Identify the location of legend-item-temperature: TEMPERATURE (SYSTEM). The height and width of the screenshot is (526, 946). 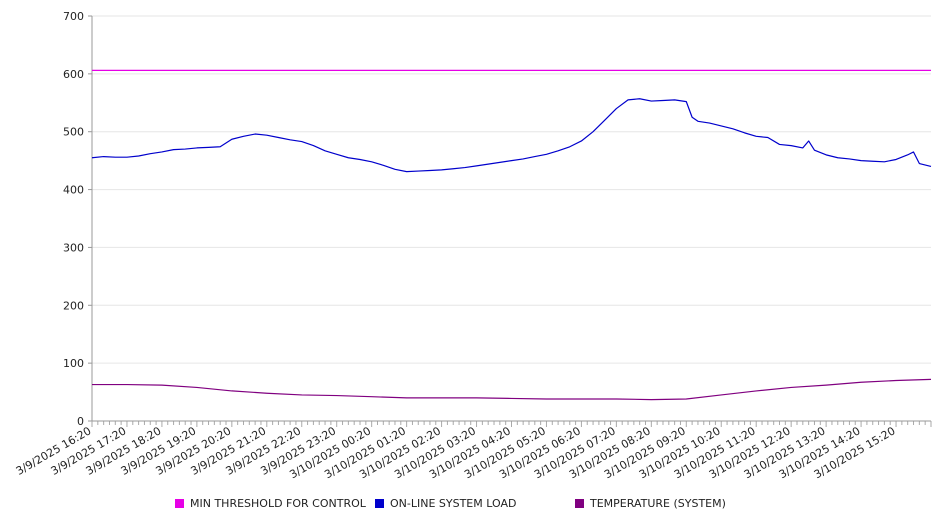
(650, 503).